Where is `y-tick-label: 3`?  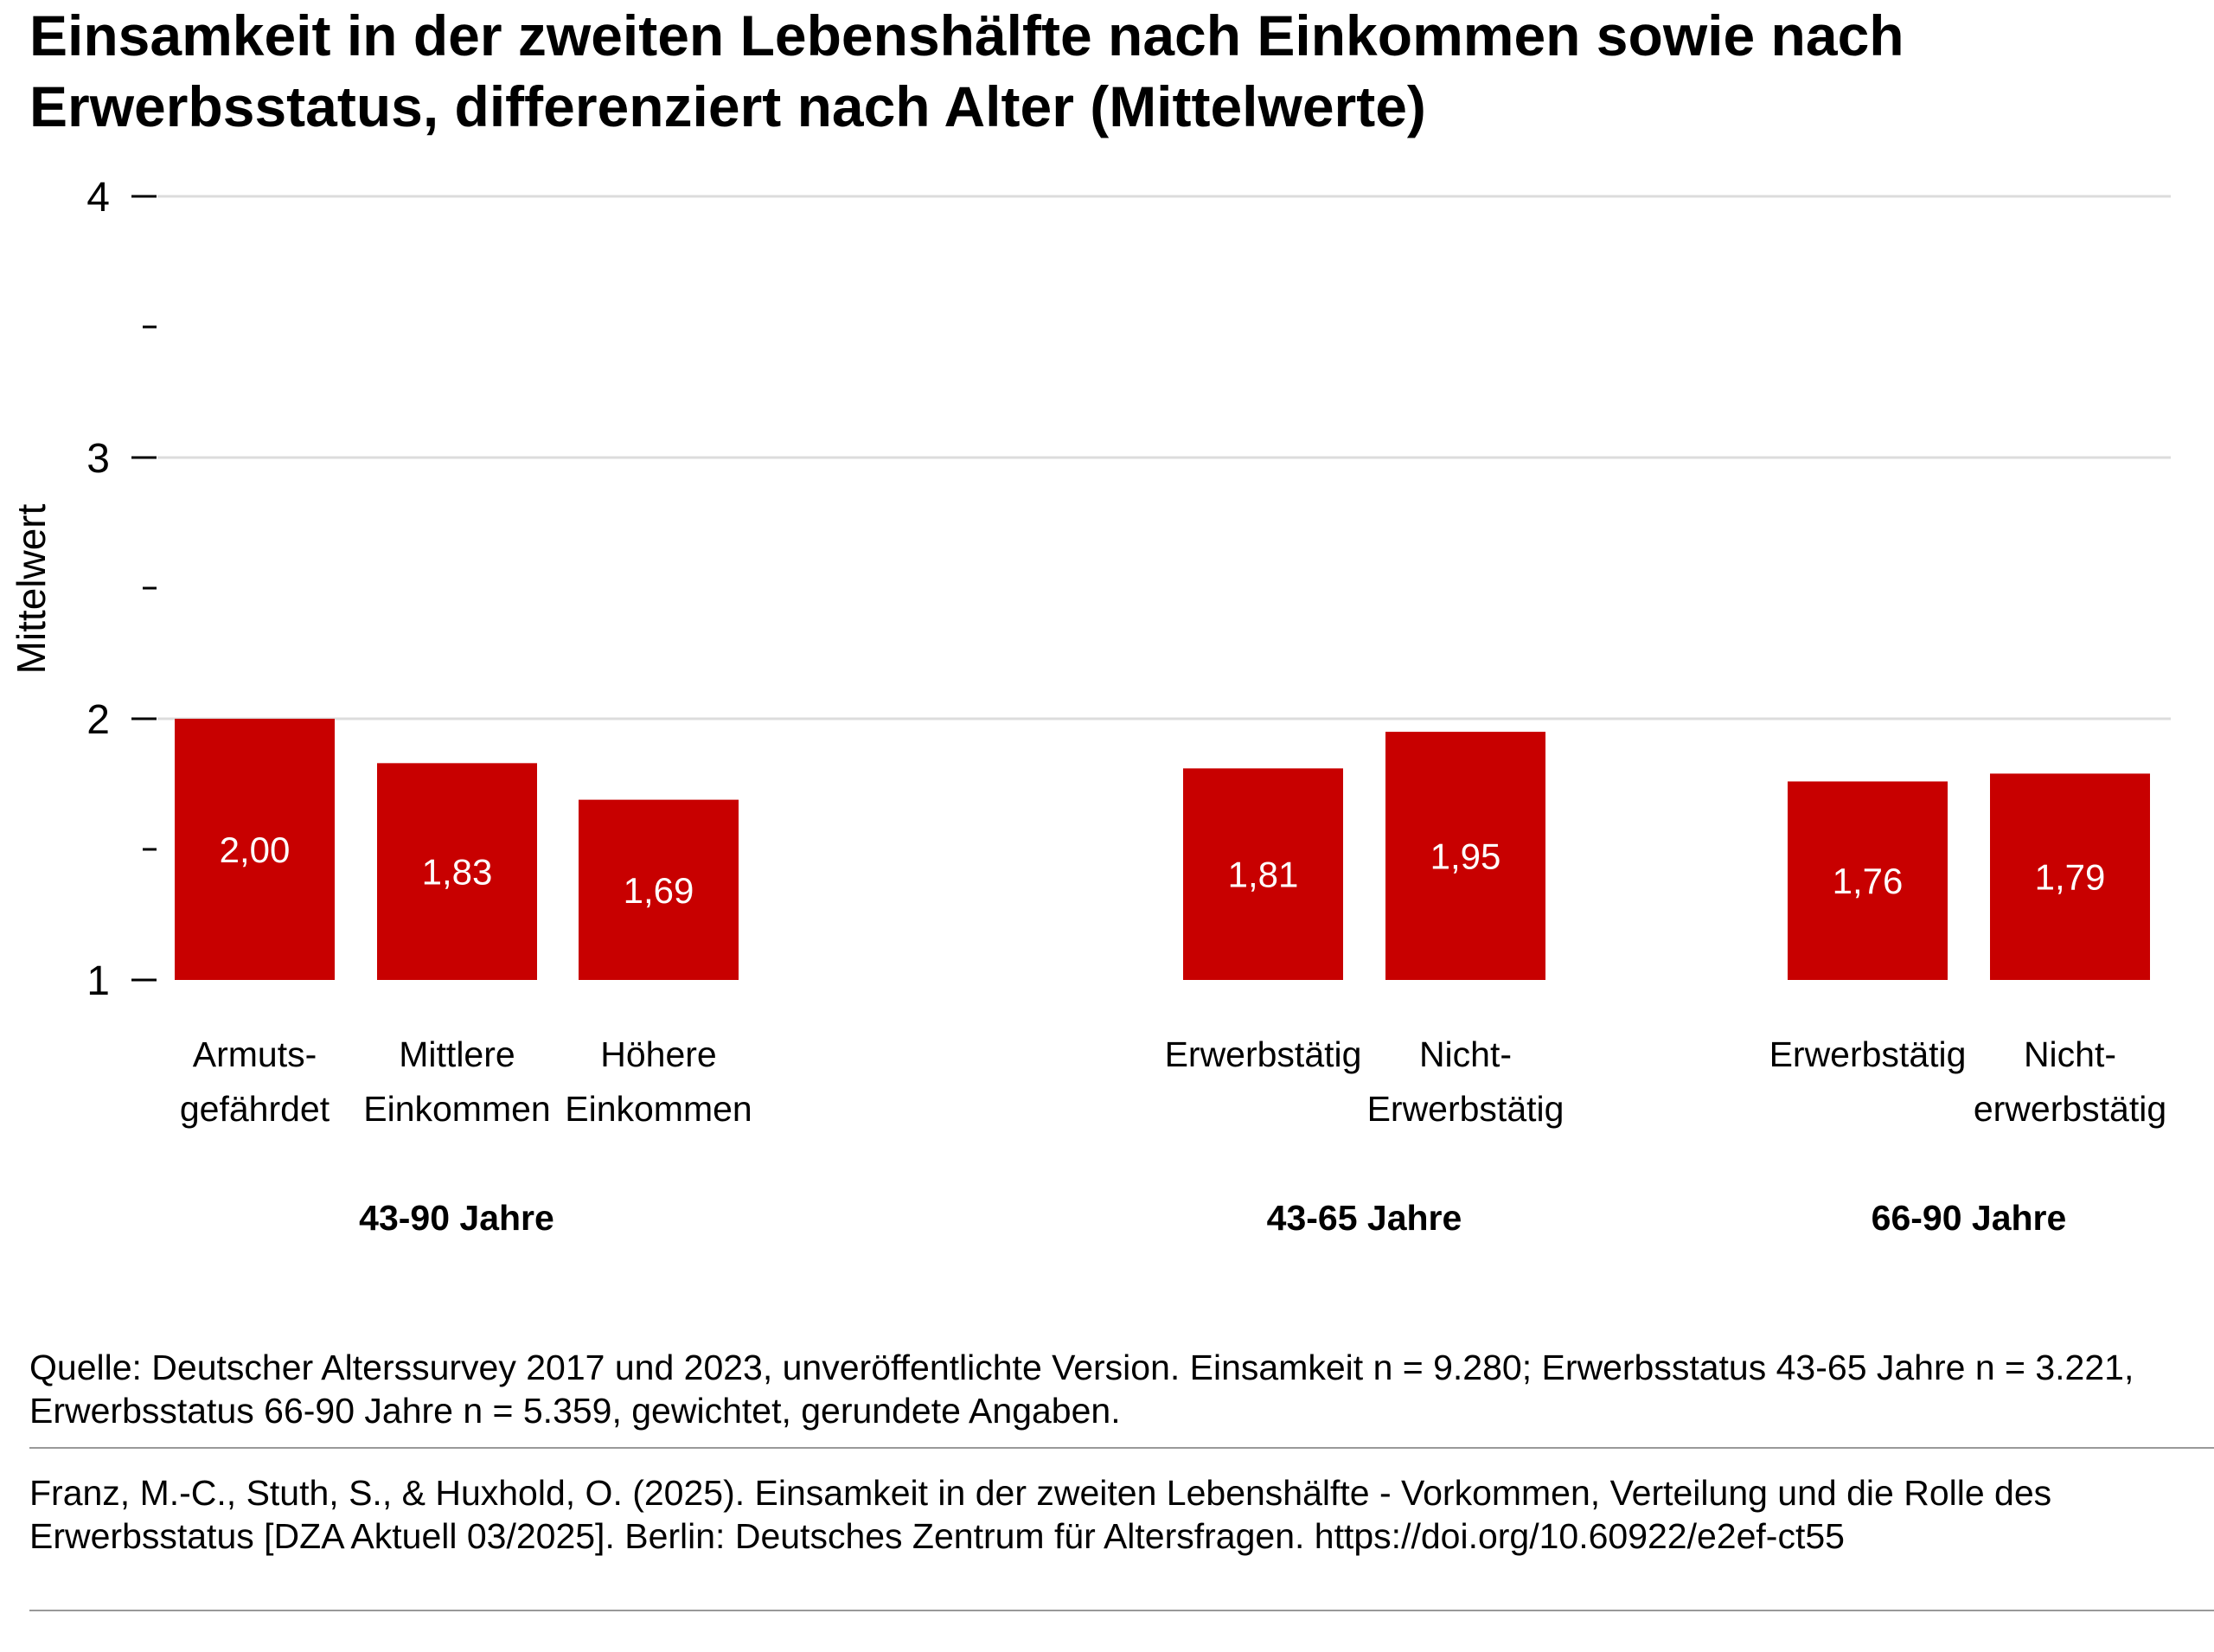
y-tick-label: 3 is located at coordinates (98, 459).